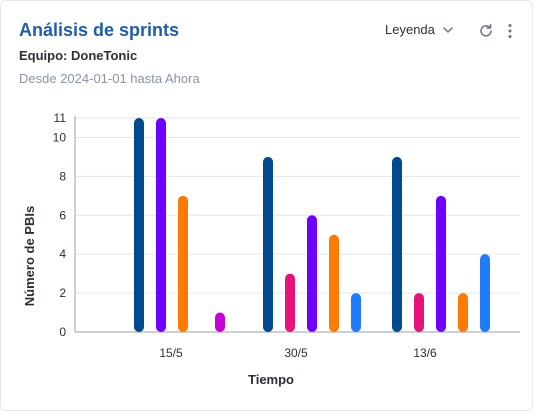 The width and height of the screenshot is (536, 414). What do you see at coordinates (62, 215) in the screenshot?
I see `y-tick-label: 6` at bounding box center [62, 215].